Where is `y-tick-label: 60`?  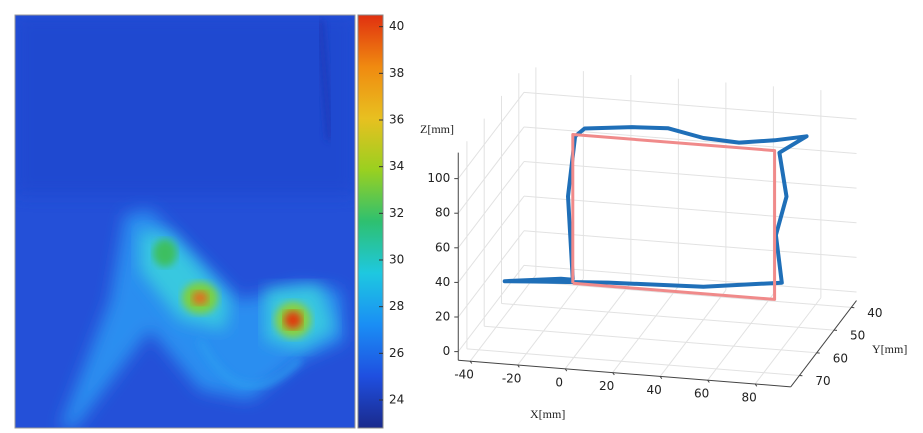 y-tick-label: 60 is located at coordinates (840, 358).